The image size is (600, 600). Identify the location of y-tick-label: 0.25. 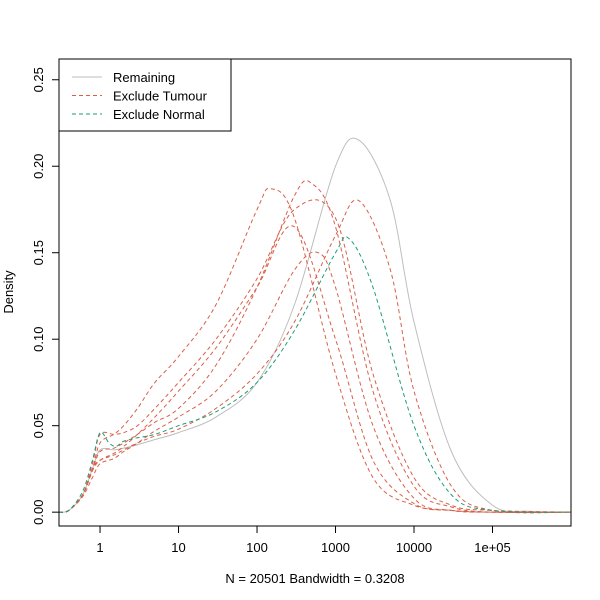
(38, 79).